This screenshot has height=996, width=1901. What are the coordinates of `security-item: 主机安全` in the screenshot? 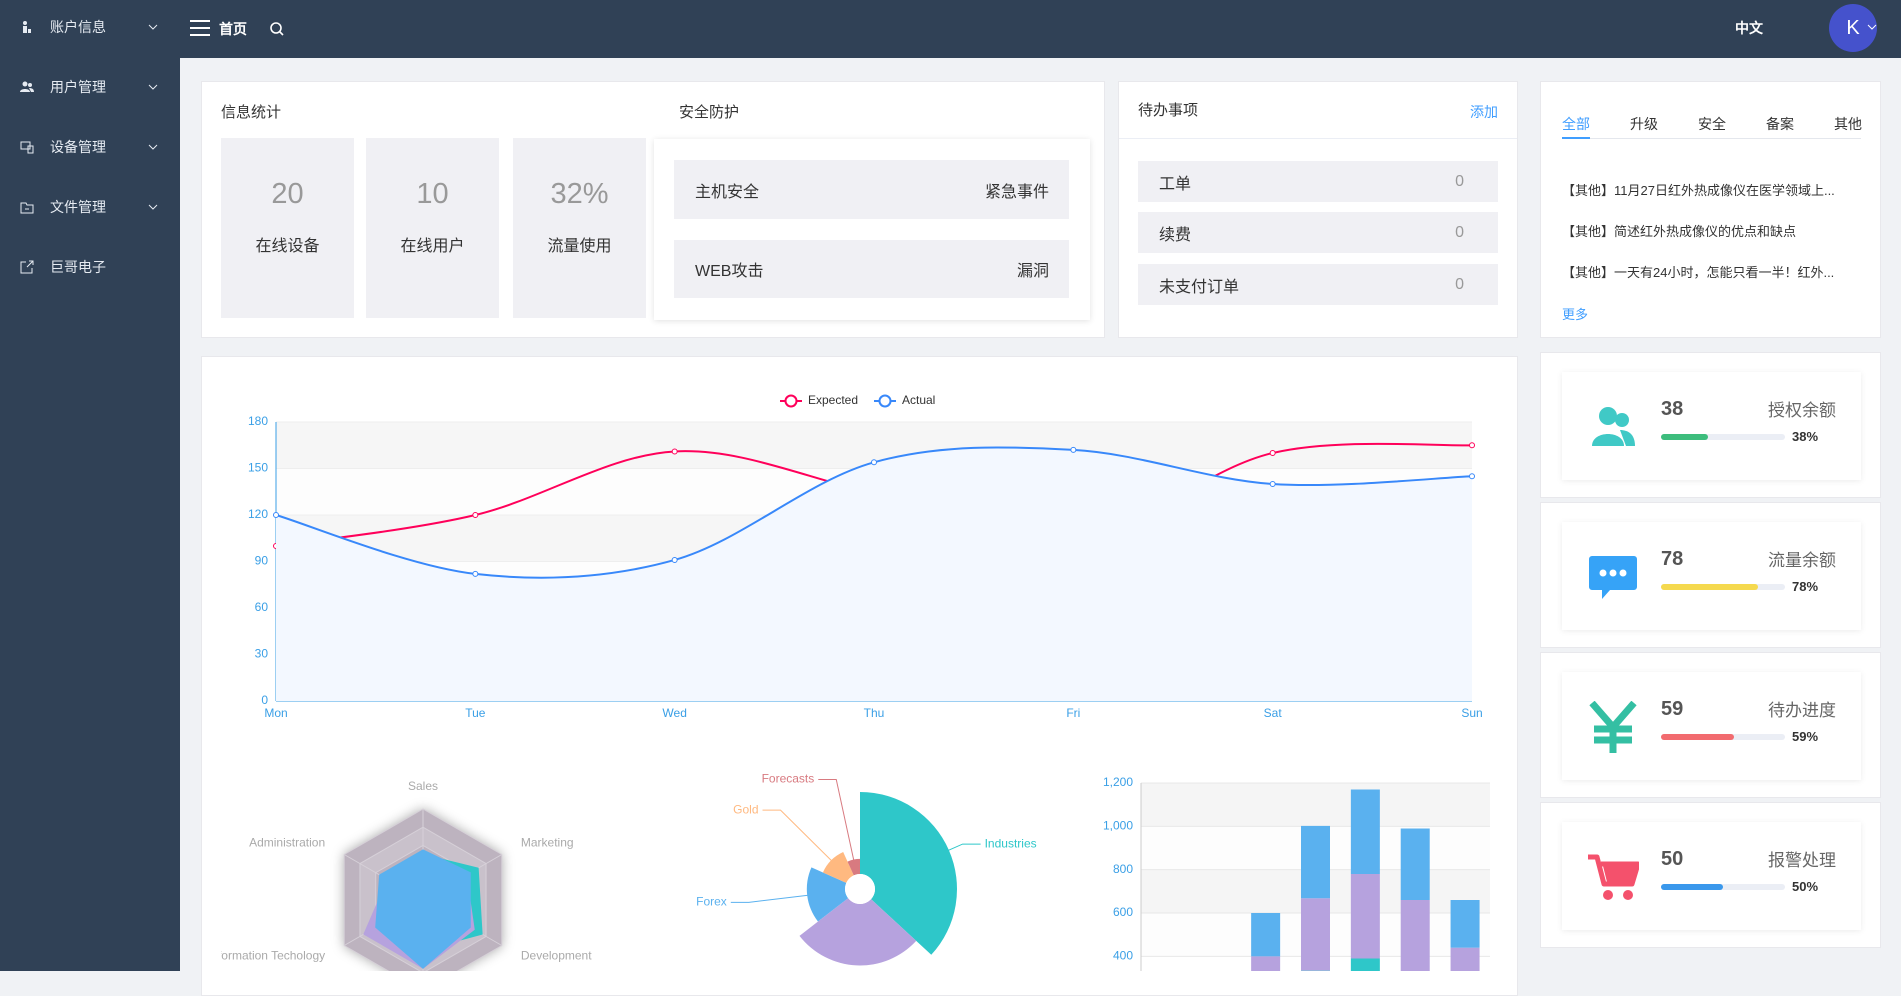 It's located at (727, 190).